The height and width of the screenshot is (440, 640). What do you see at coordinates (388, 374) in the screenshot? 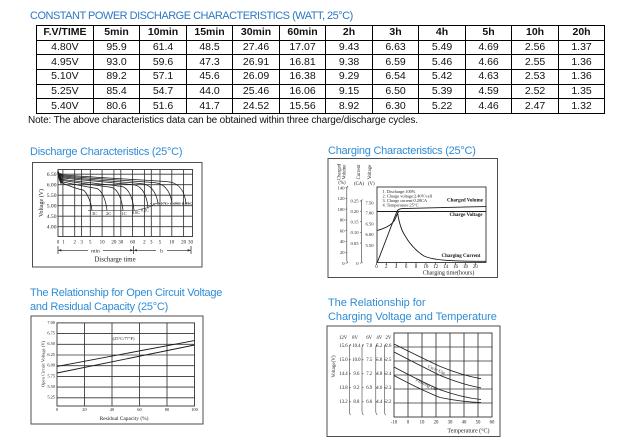
I see `svg-text: 2.4` at bounding box center [388, 374].